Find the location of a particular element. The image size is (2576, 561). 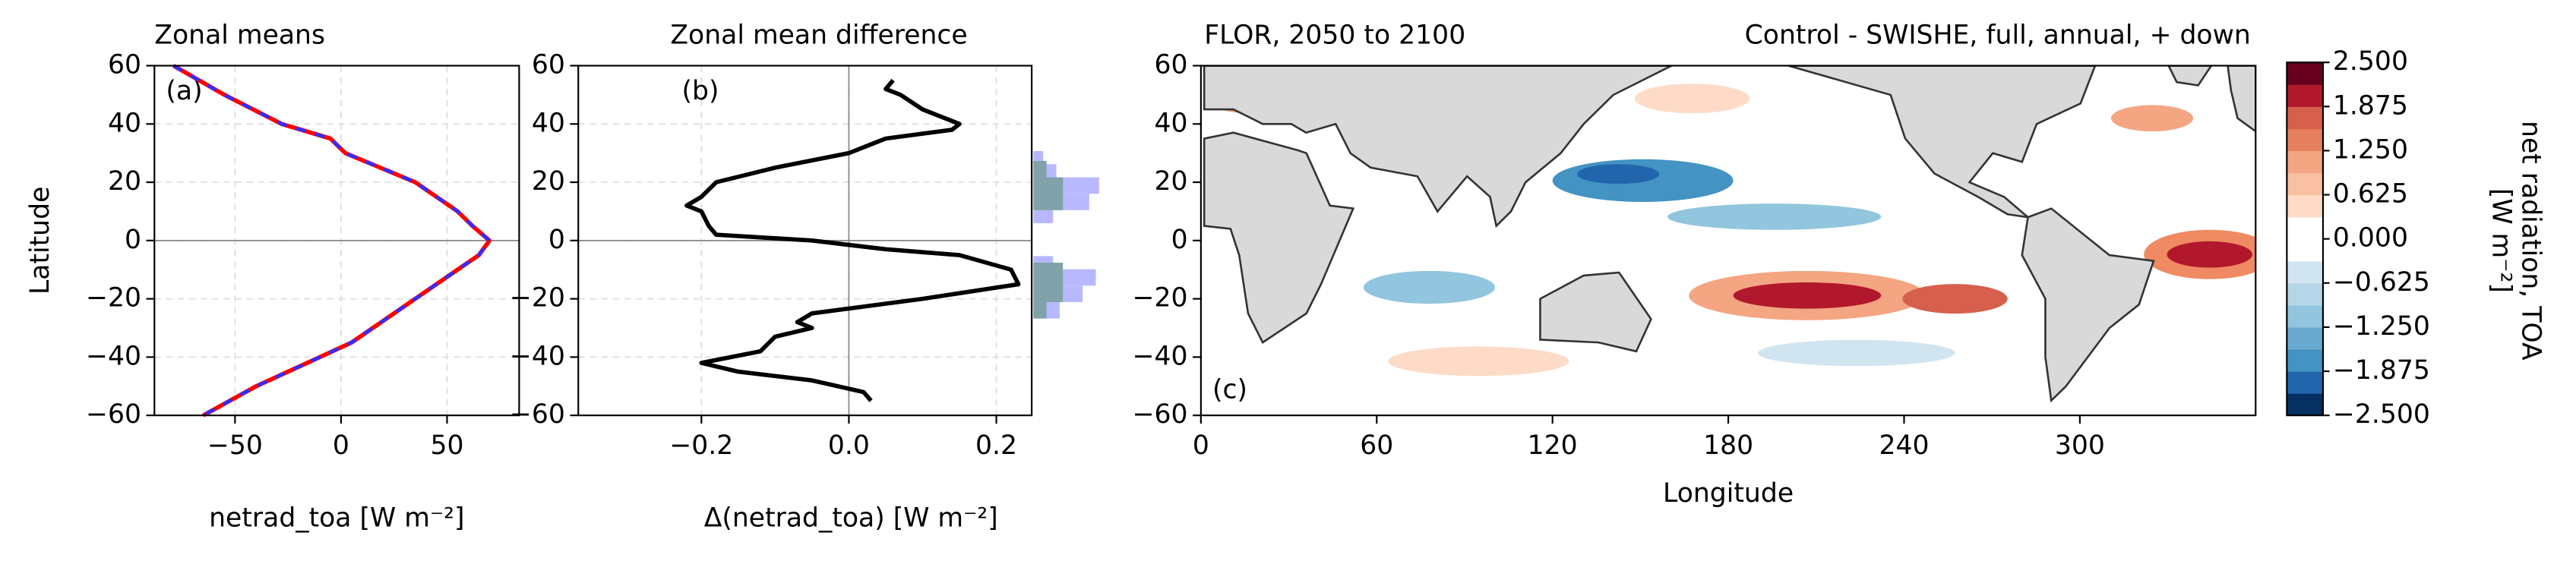

colorbar-tick-label: −1.250 is located at coordinates (2381, 326).